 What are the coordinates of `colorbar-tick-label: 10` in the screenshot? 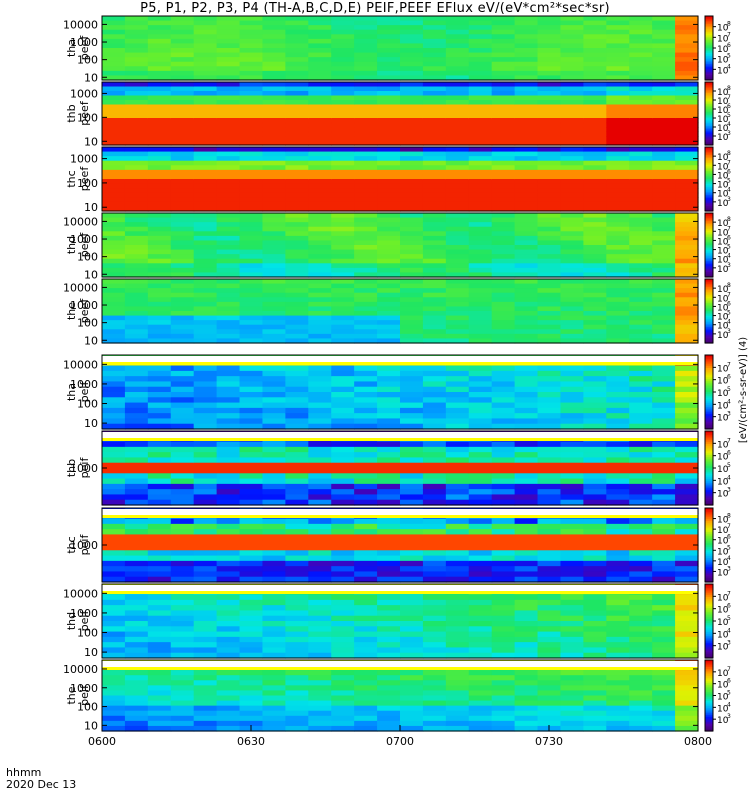 It's located at (723, 521).